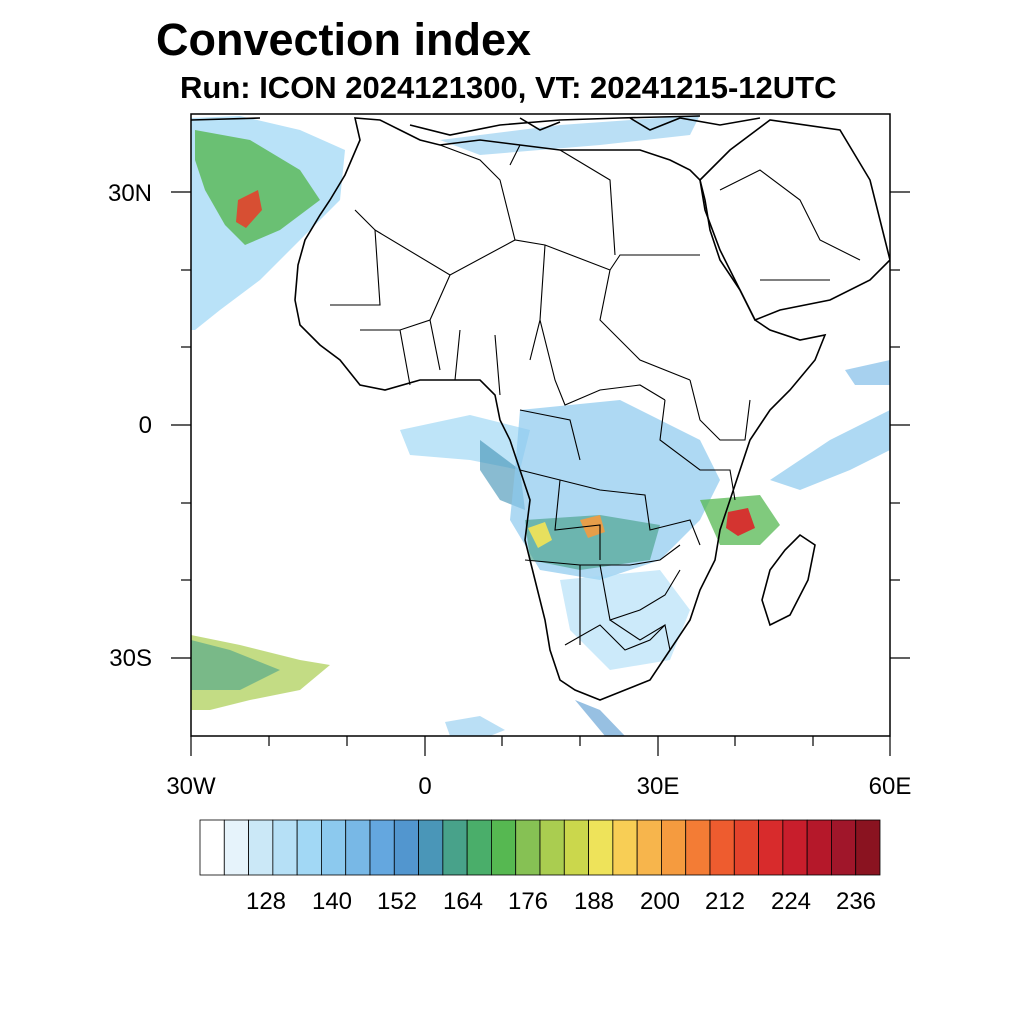 Image resolution: width=1024 pixels, height=1024 pixels. Describe the element at coordinates (191, 786) in the screenshot. I see `lon-label-30w: 30W` at that location.